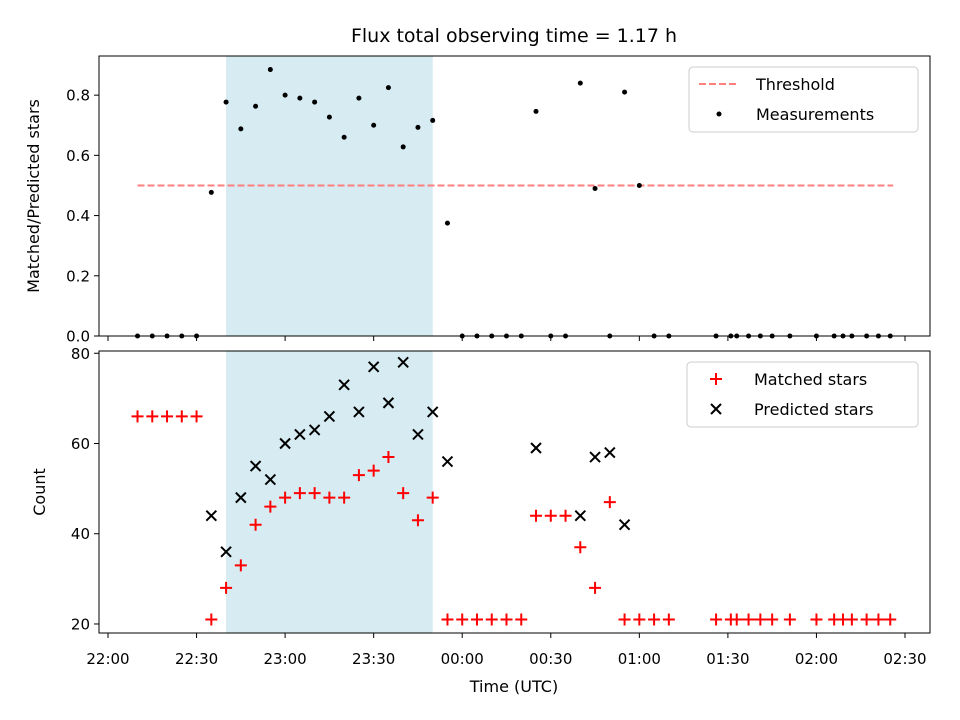 The height and width of the screenshot is (720, 960). Describe the element at coordinates (85, 489) in the screenshot. I see `bottom-y-ticks: 20 40 60 80` at that location.